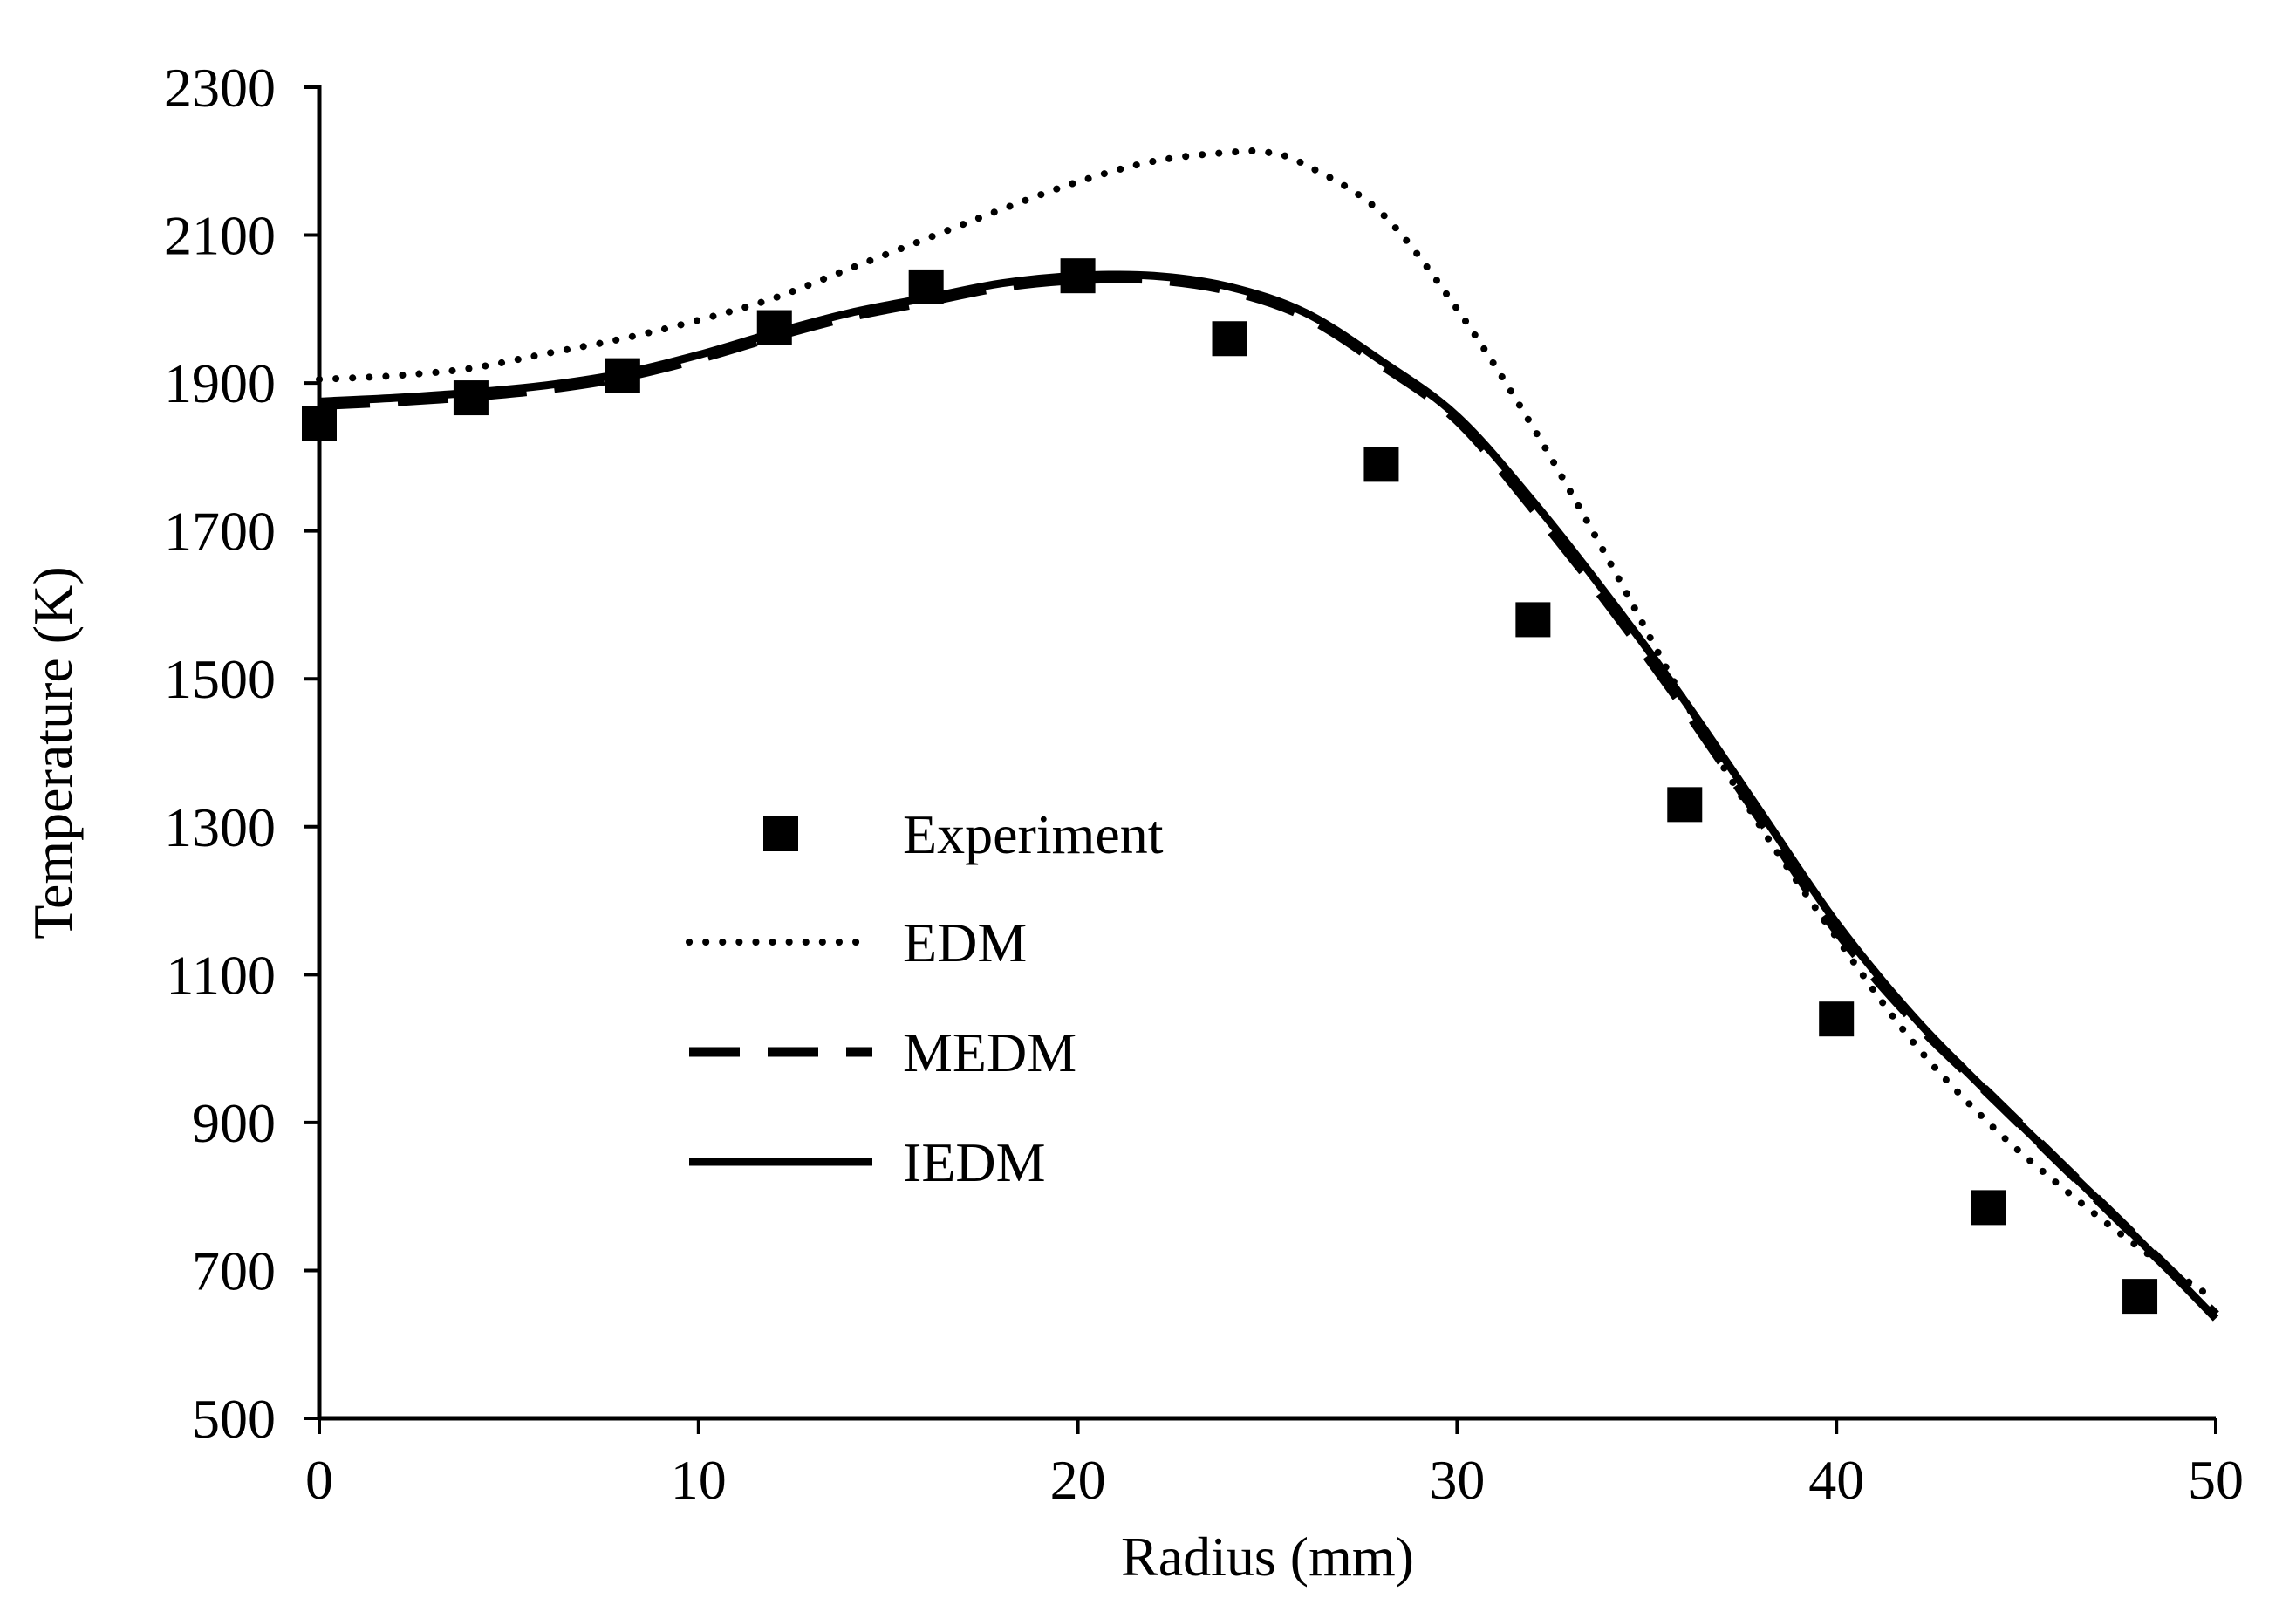  Describe the element at coordinates (220, 827) in the screenshot. I see `y-tick-label-1300: 1300` at that location.